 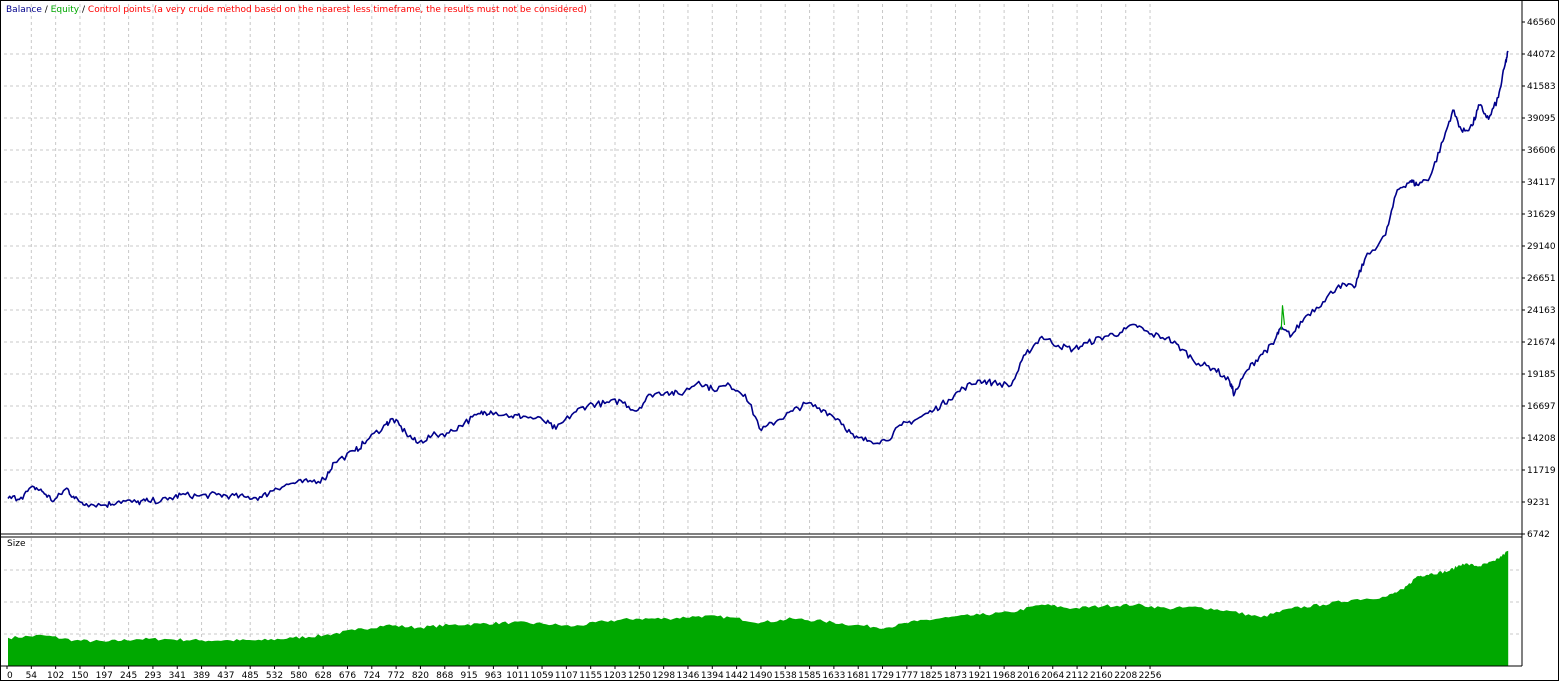 I want to click on x-tick-label: 2160, so click(x=1101, y=676).